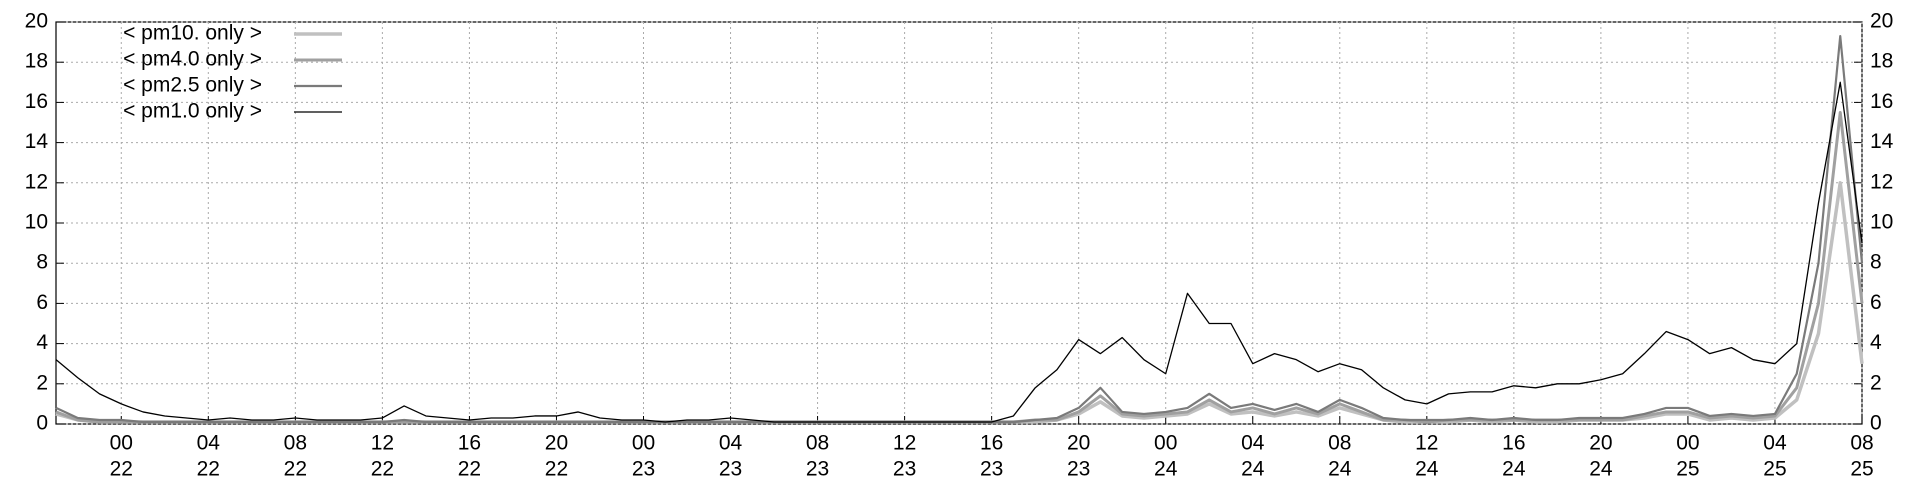  I want to click on y2-tick-label: 4, so click(1876, 342).